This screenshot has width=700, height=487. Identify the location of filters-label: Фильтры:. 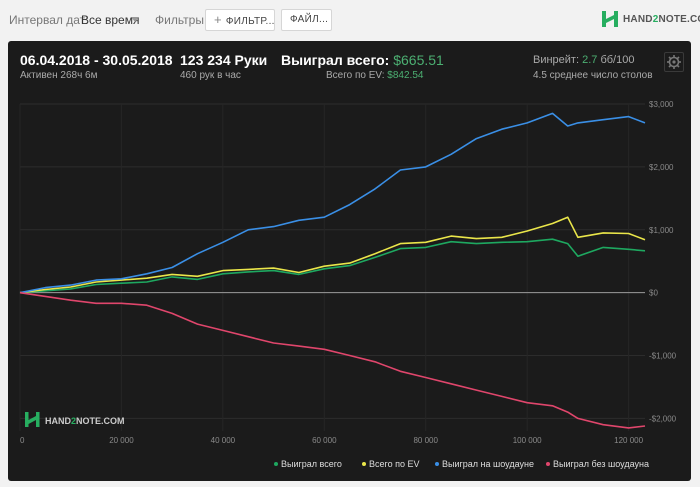
(181, 20).